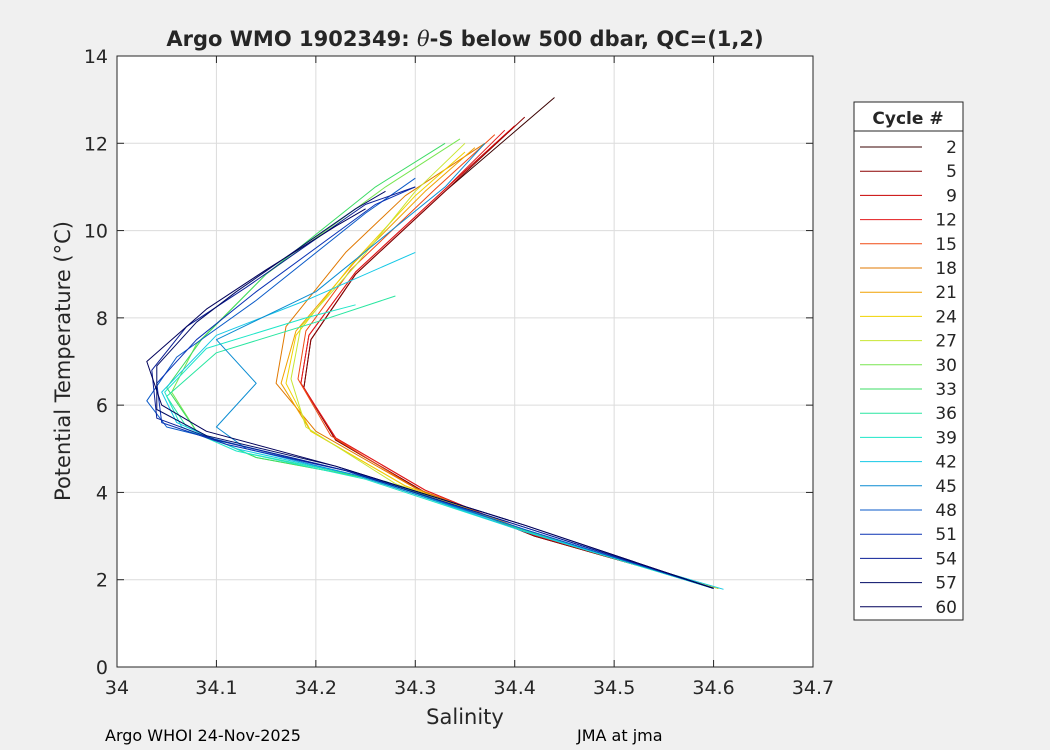 The image size is (1050, 750). Describe the element at coordinates (316, 688) in the screenshot. I see `x-tick-label: 34.2` at that location.